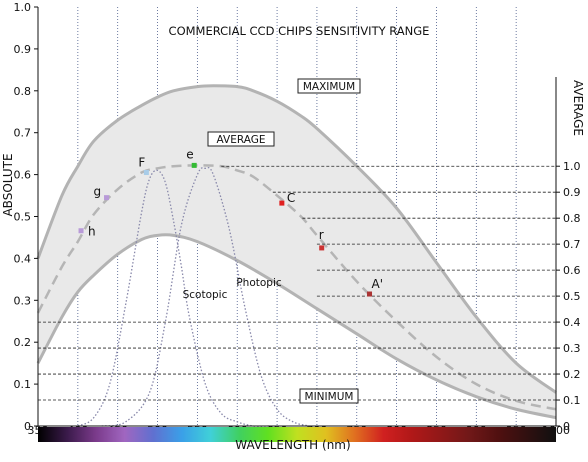 The image size is (588, 462). Describe the element at coordinates (572, 166) in the screenshot. I see `right-tick-label-1.0: 1.0` at that location.